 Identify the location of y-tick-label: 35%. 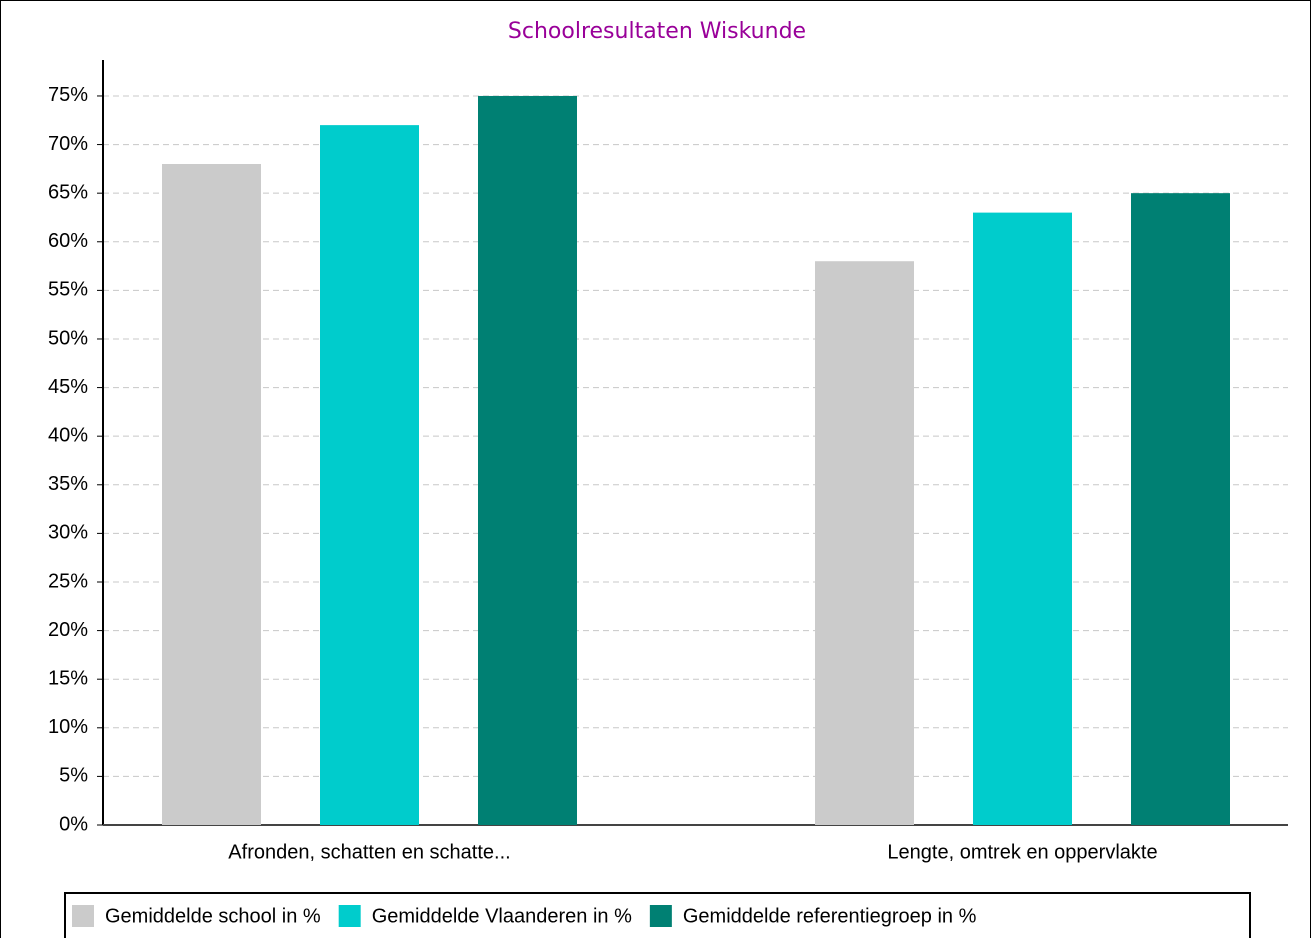
(68, 484).